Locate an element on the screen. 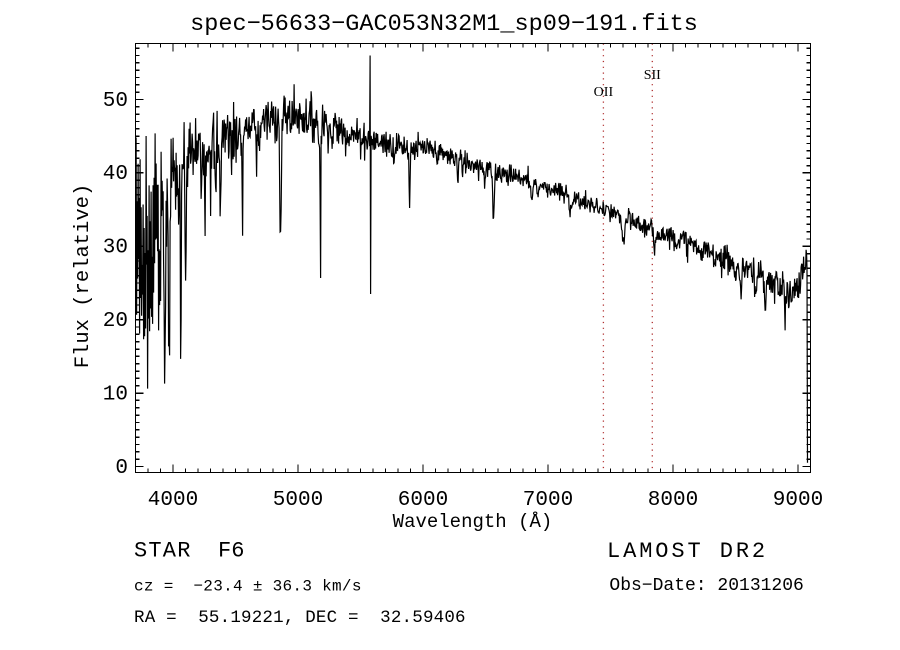 The height and width of the screenshot is (650, 900). svg-text: cz = −23.4 ± 36.3 km/s is located at coordinates (248, 587).